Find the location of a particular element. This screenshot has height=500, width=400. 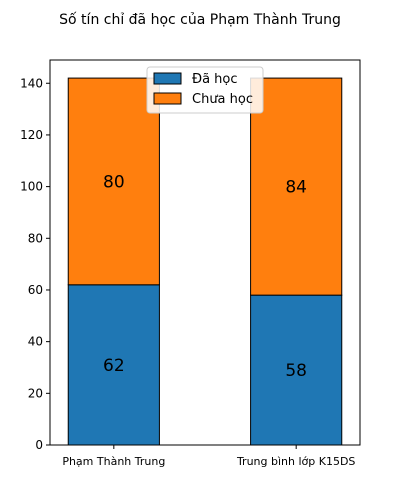

y-tick-label: 140 is located at coordinates (31, 83).